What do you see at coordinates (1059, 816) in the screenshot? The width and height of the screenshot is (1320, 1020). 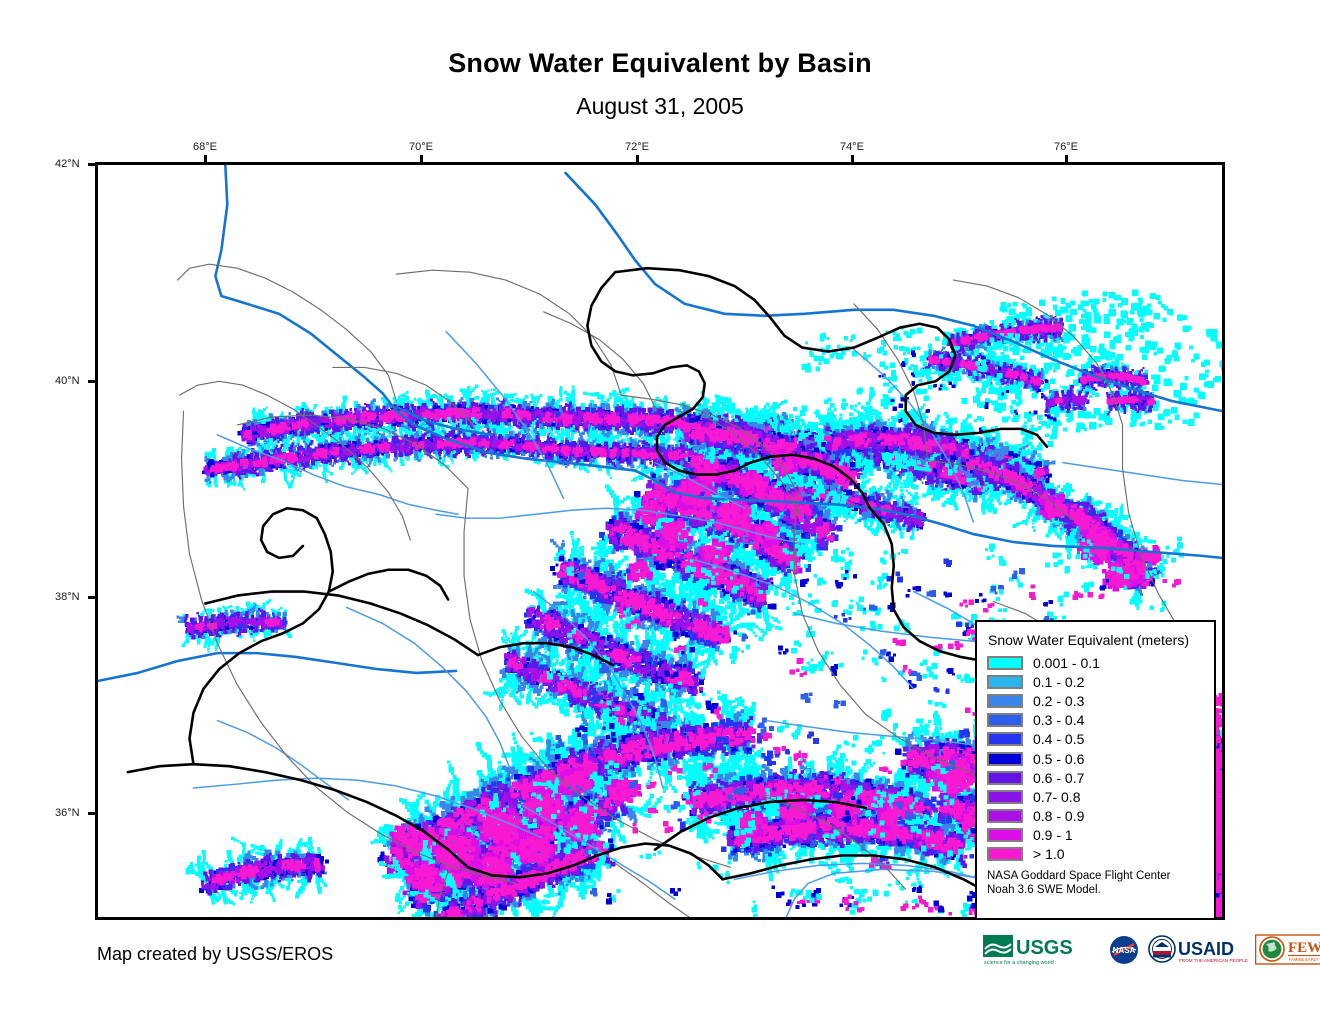 I see `legend-class-label: 0.8 - 0.9` at bounding box center [1059, 816].